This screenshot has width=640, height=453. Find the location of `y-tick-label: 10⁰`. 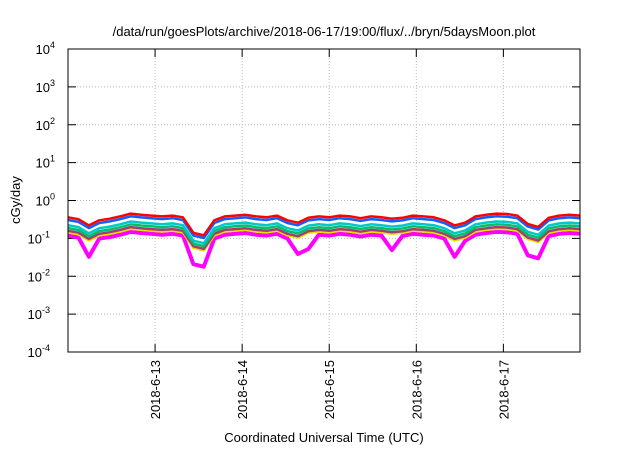

y-tick-label: 10⁰ is located at coordinates (45, 200).